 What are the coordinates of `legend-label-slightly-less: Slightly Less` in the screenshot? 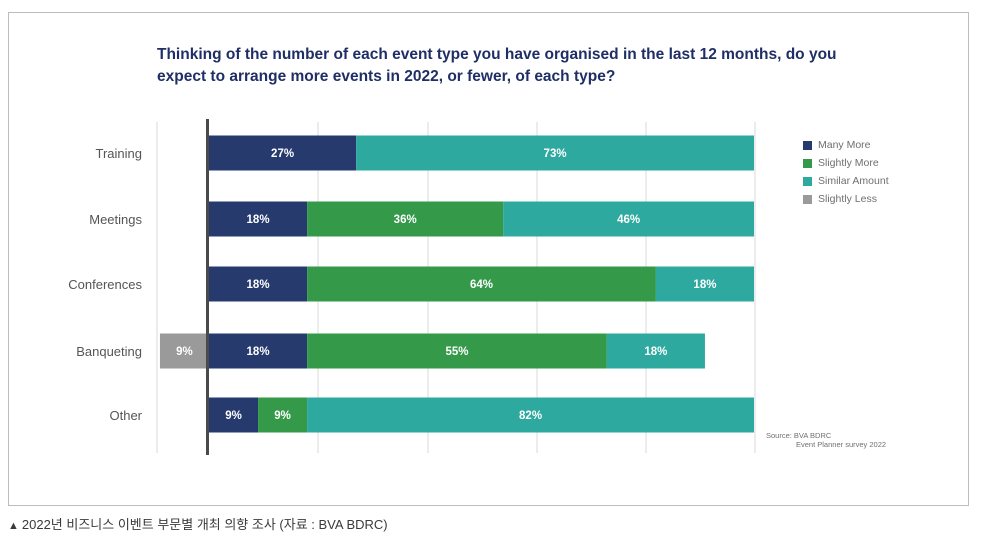 It's located at (847, 199).